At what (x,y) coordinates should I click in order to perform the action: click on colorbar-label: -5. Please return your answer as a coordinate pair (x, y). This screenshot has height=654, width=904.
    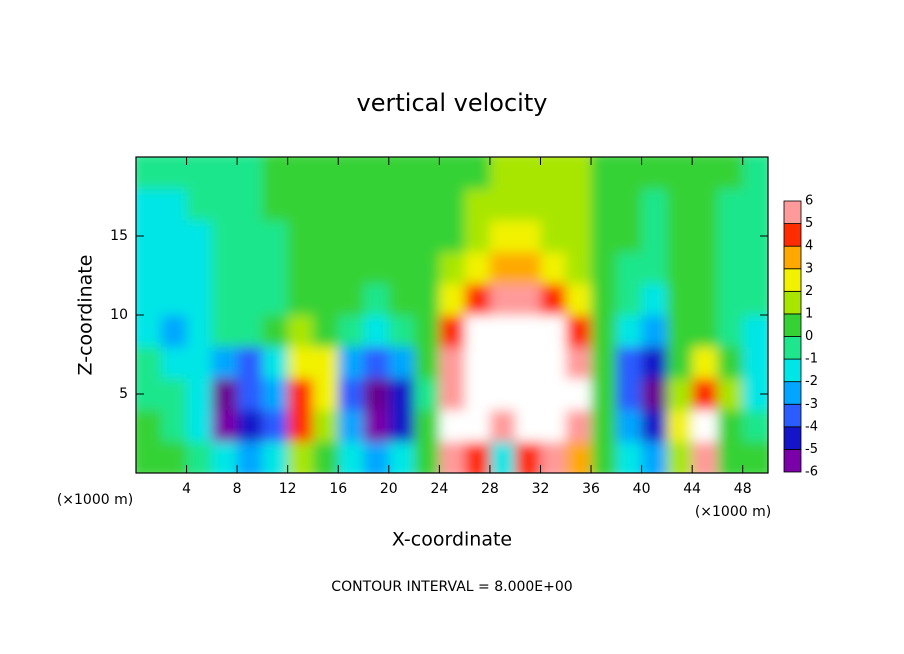
    Looking at the image, I should click on (811, 449).